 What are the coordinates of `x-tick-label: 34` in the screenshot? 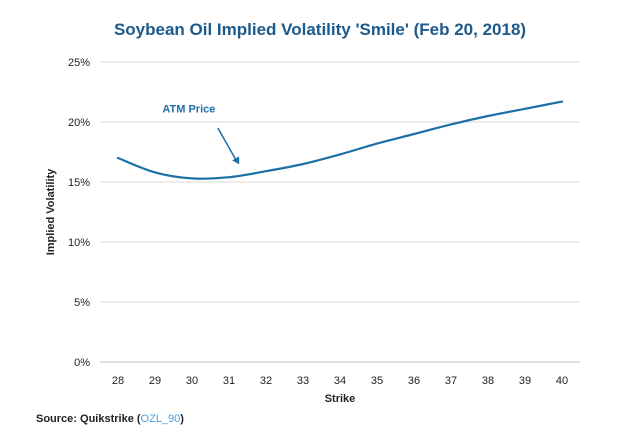 It's located at (340, 381).